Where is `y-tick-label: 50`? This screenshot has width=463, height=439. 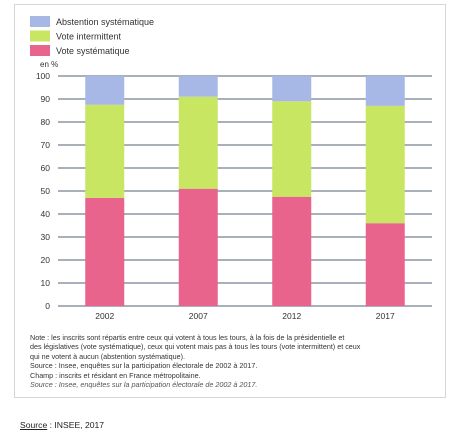 y-tick-label: 50 is located at coordinates (46, 191).